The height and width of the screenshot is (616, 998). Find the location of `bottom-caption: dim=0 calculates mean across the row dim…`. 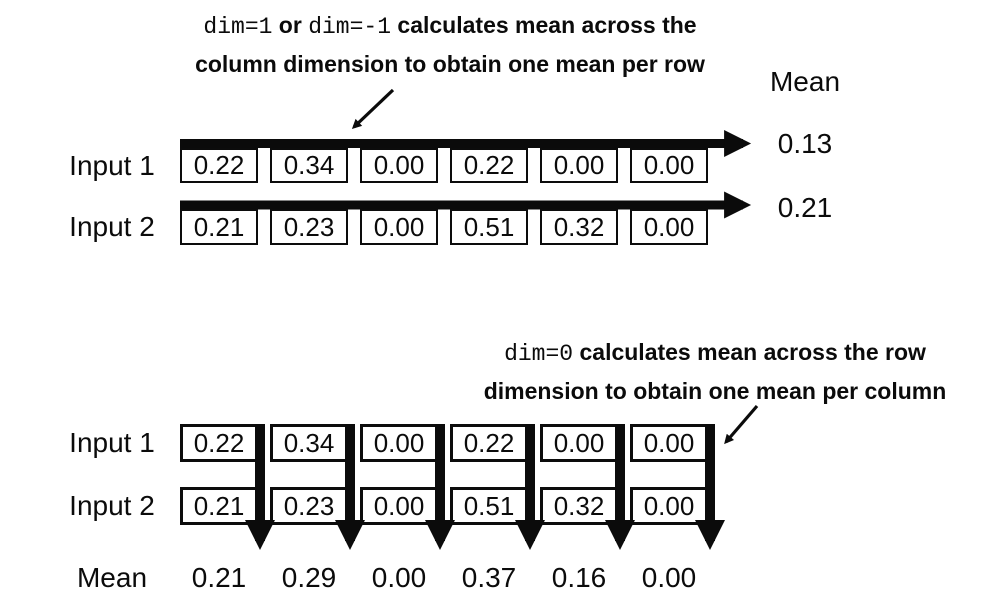

bottom-caption: dim=0 calculates mean across the row dim… is located at coordinates (714, 372).